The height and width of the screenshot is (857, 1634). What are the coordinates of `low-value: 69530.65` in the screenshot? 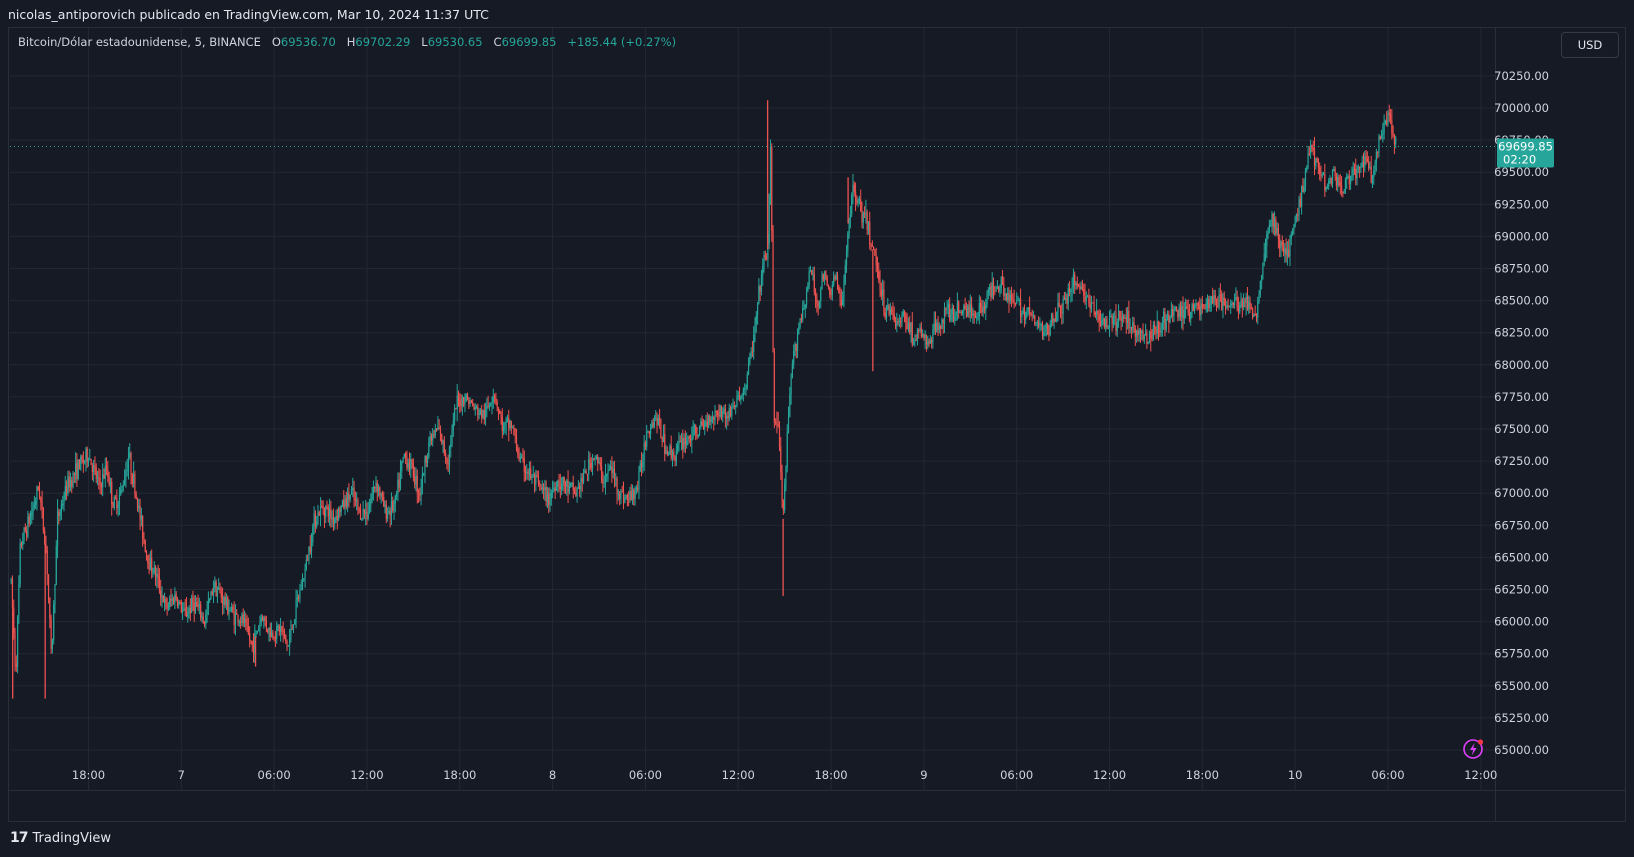 It's located at (455, 42).